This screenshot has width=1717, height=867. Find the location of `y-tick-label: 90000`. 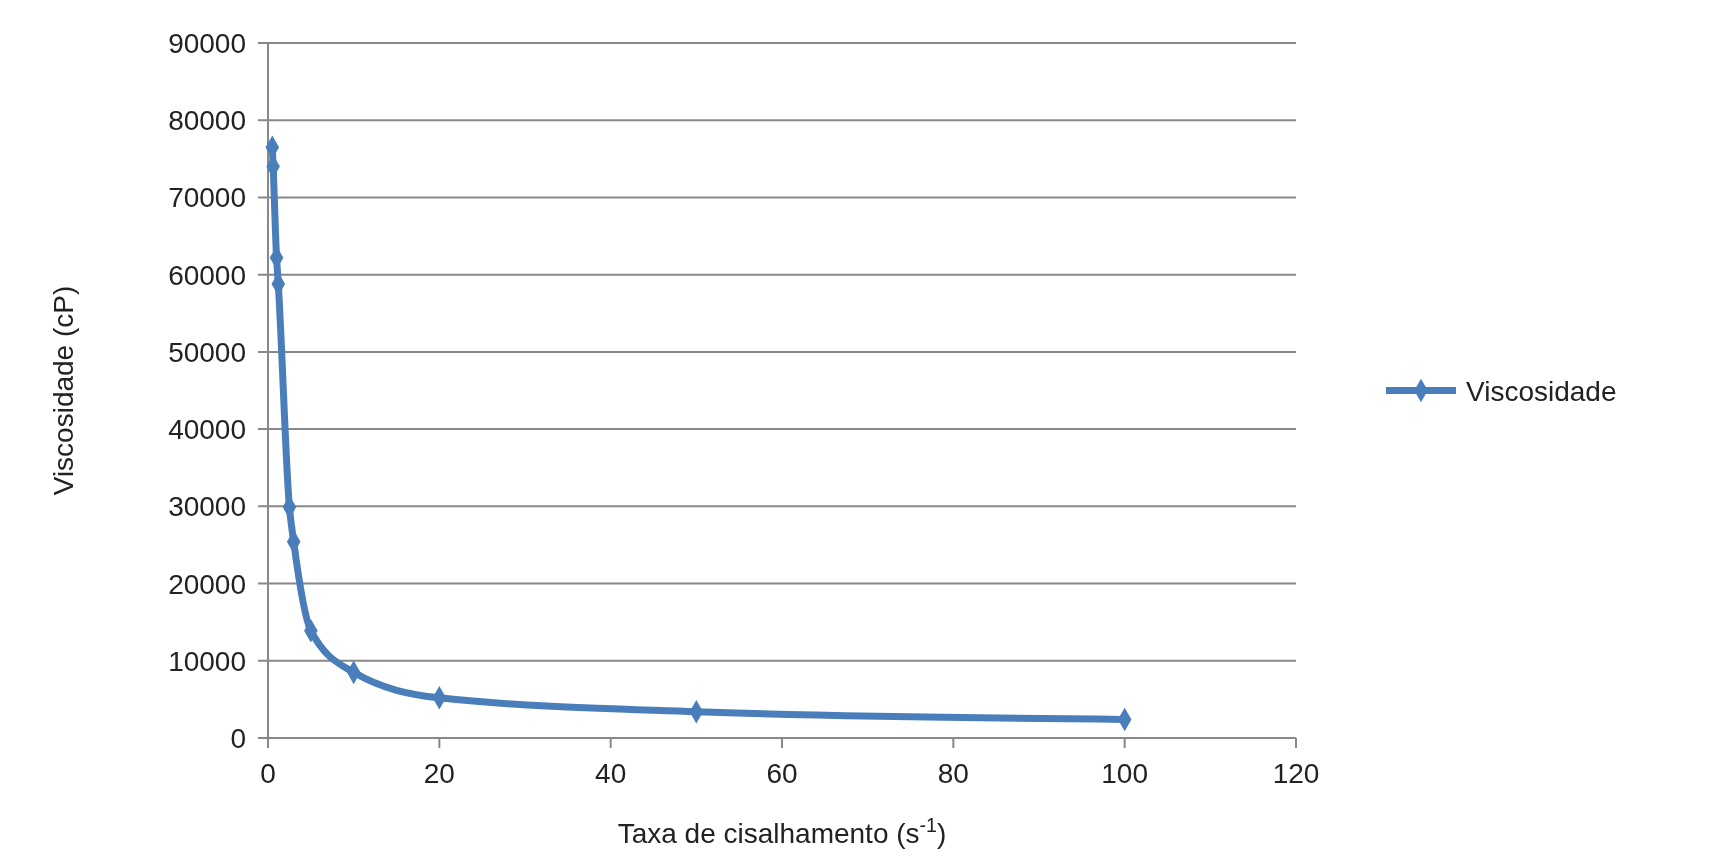

y-tick-label: 90000 is located at coordinates (207, 43).